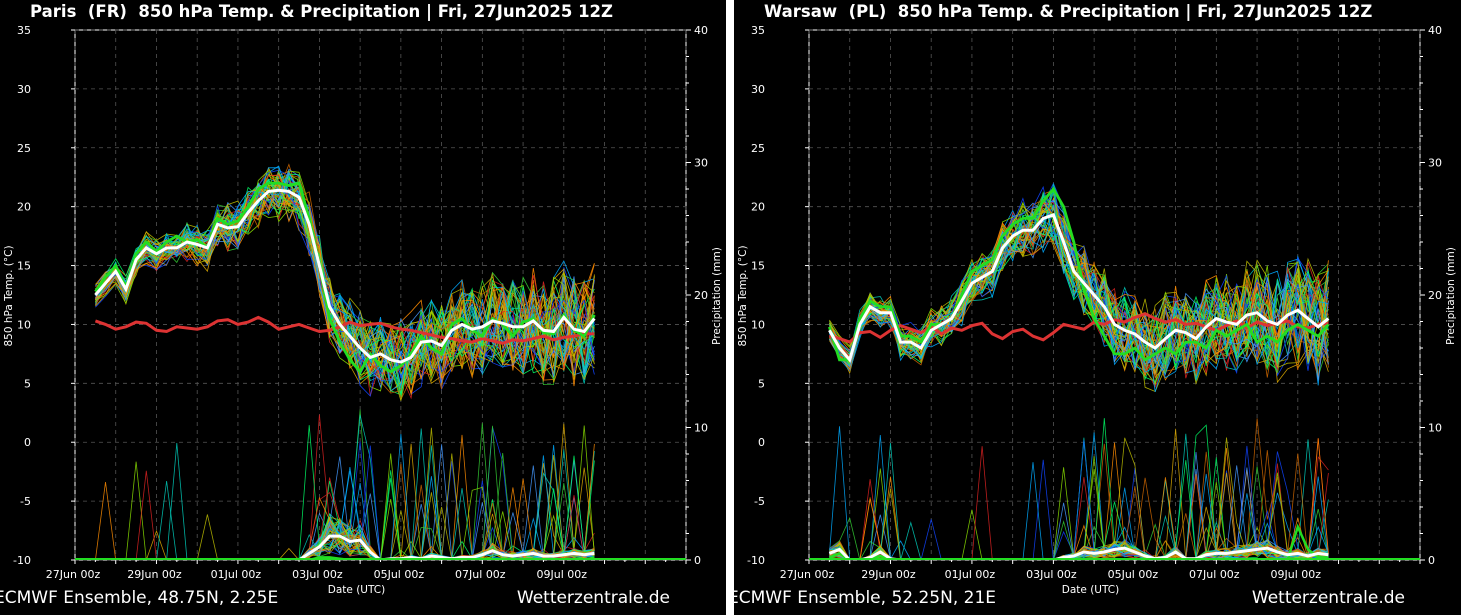  Describe the element at coordinates (344, 330) in the screenshot. I see `climatology-line` at that location.